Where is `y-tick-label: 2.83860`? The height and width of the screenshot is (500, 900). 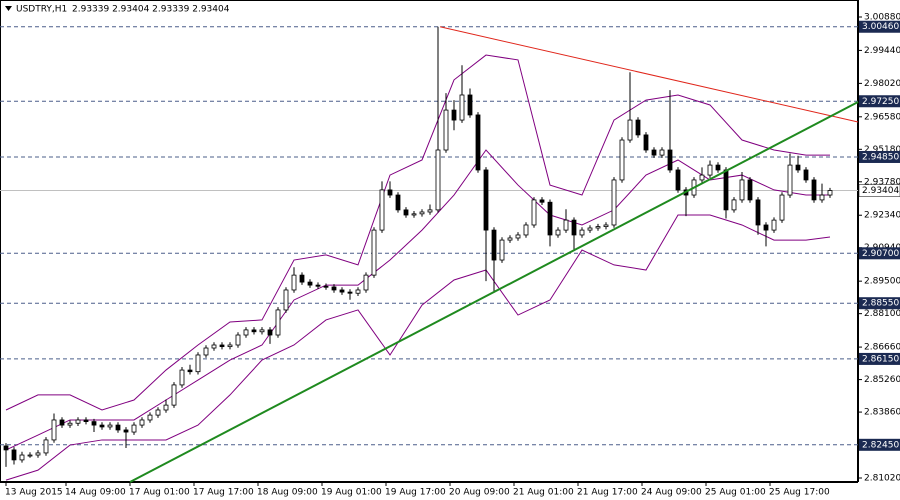
y-tick-label: 2.83860 is located at coordinates (882, 413).